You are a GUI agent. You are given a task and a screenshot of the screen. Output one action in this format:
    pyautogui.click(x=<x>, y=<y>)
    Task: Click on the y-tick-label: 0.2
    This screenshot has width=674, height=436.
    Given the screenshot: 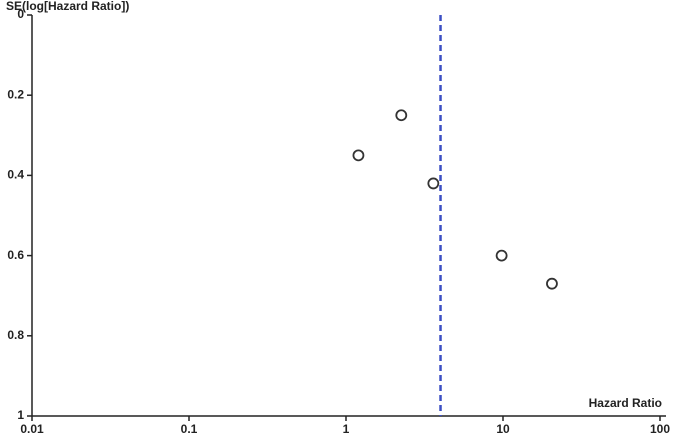 What is the action you would take?
    pyautogui.click(x=15, y=94)
    